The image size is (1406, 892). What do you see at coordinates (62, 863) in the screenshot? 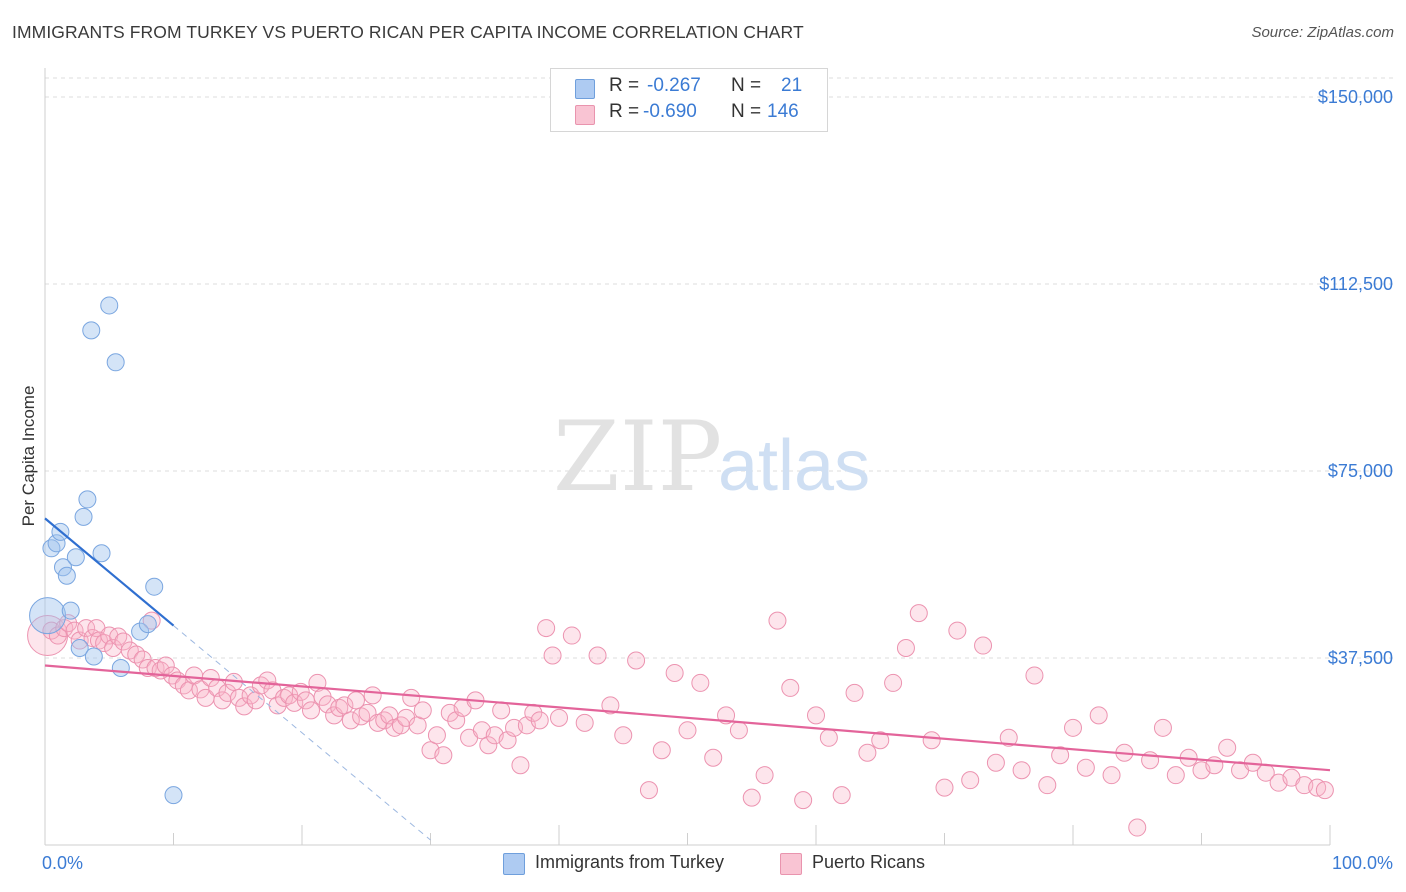
I see `x-tick-label: 0.0%` at bounding box center [62, 863].